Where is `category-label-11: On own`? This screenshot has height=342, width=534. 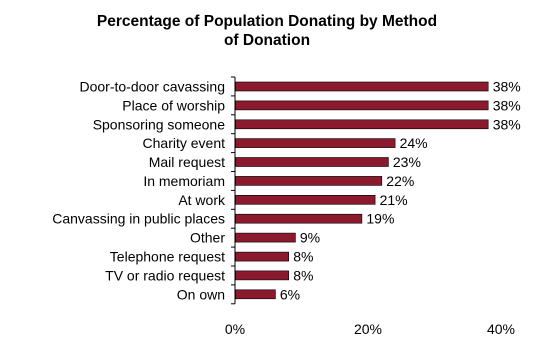 category-label-11: On own is located at coordinates (201, 294).